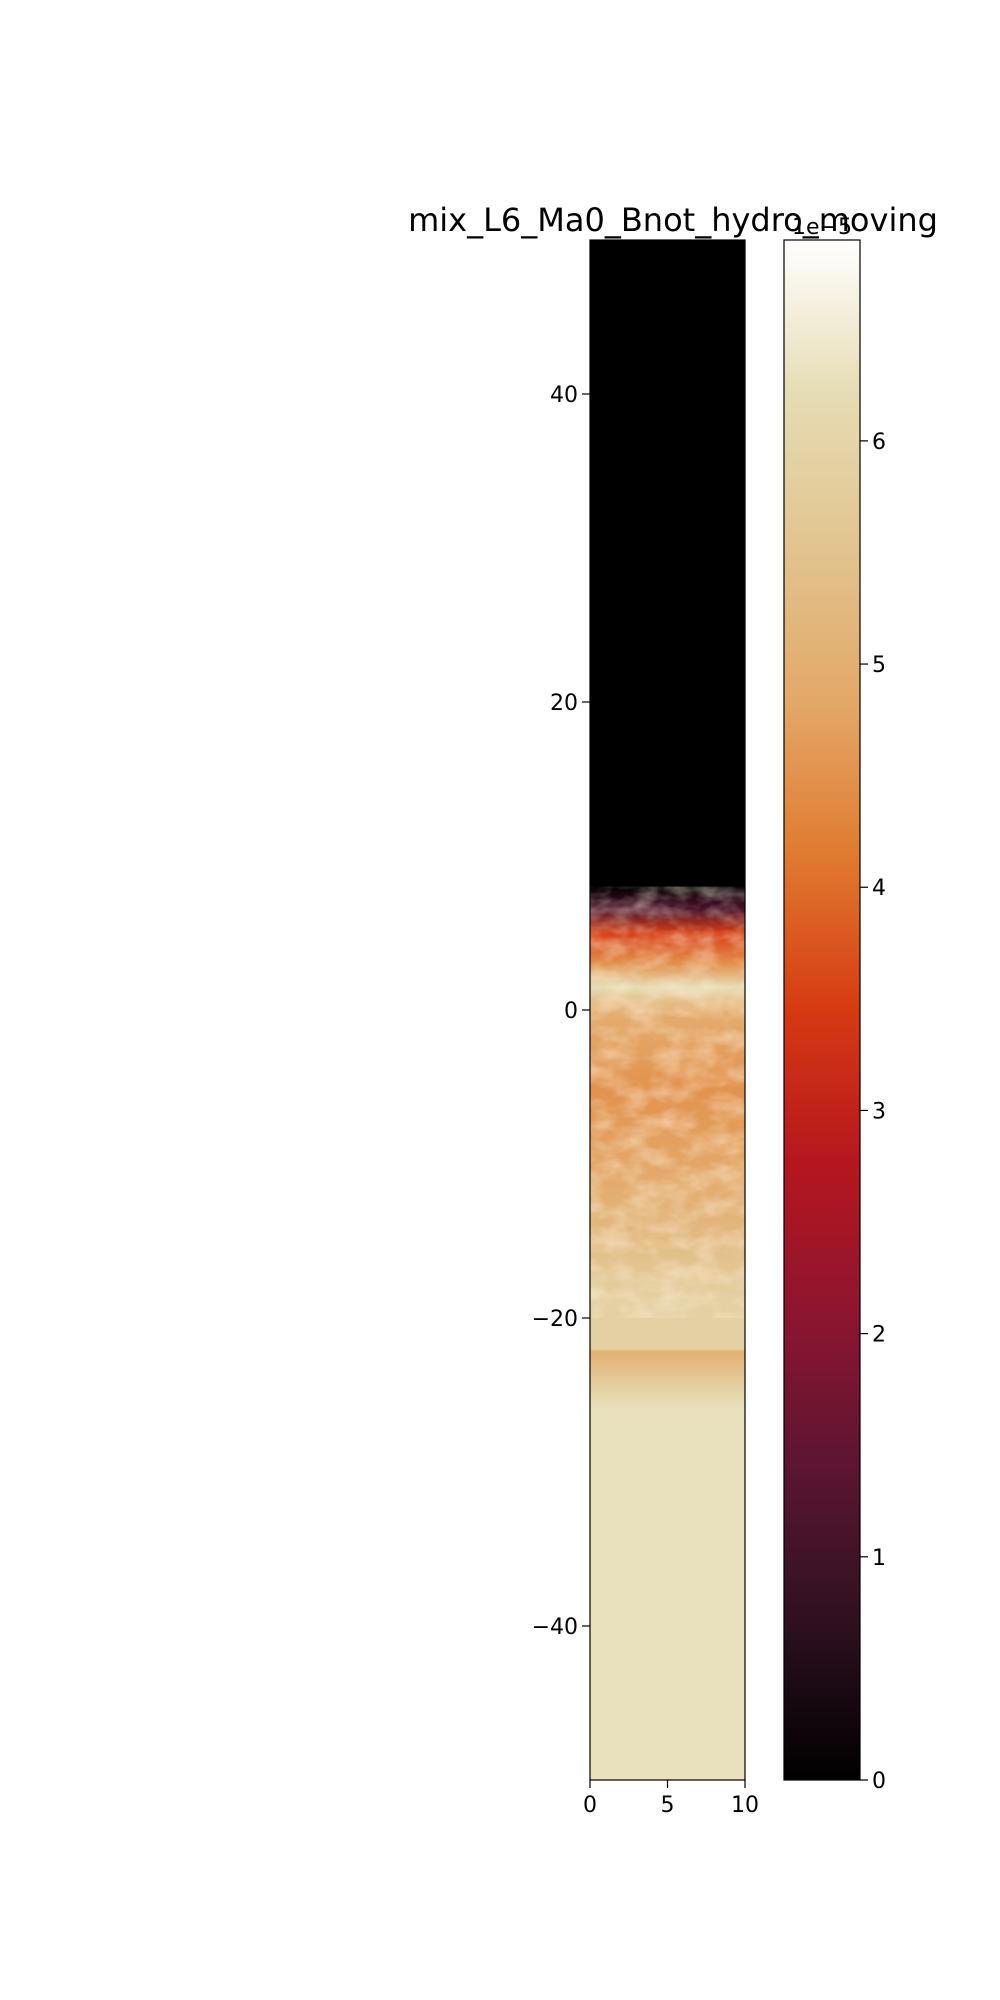 This screenshot has width=1000, height=2000. What do you see at coordinates (667, 1102) in the screenshot?
I see `heatmap-texture` at bounding box center [667, 1102].